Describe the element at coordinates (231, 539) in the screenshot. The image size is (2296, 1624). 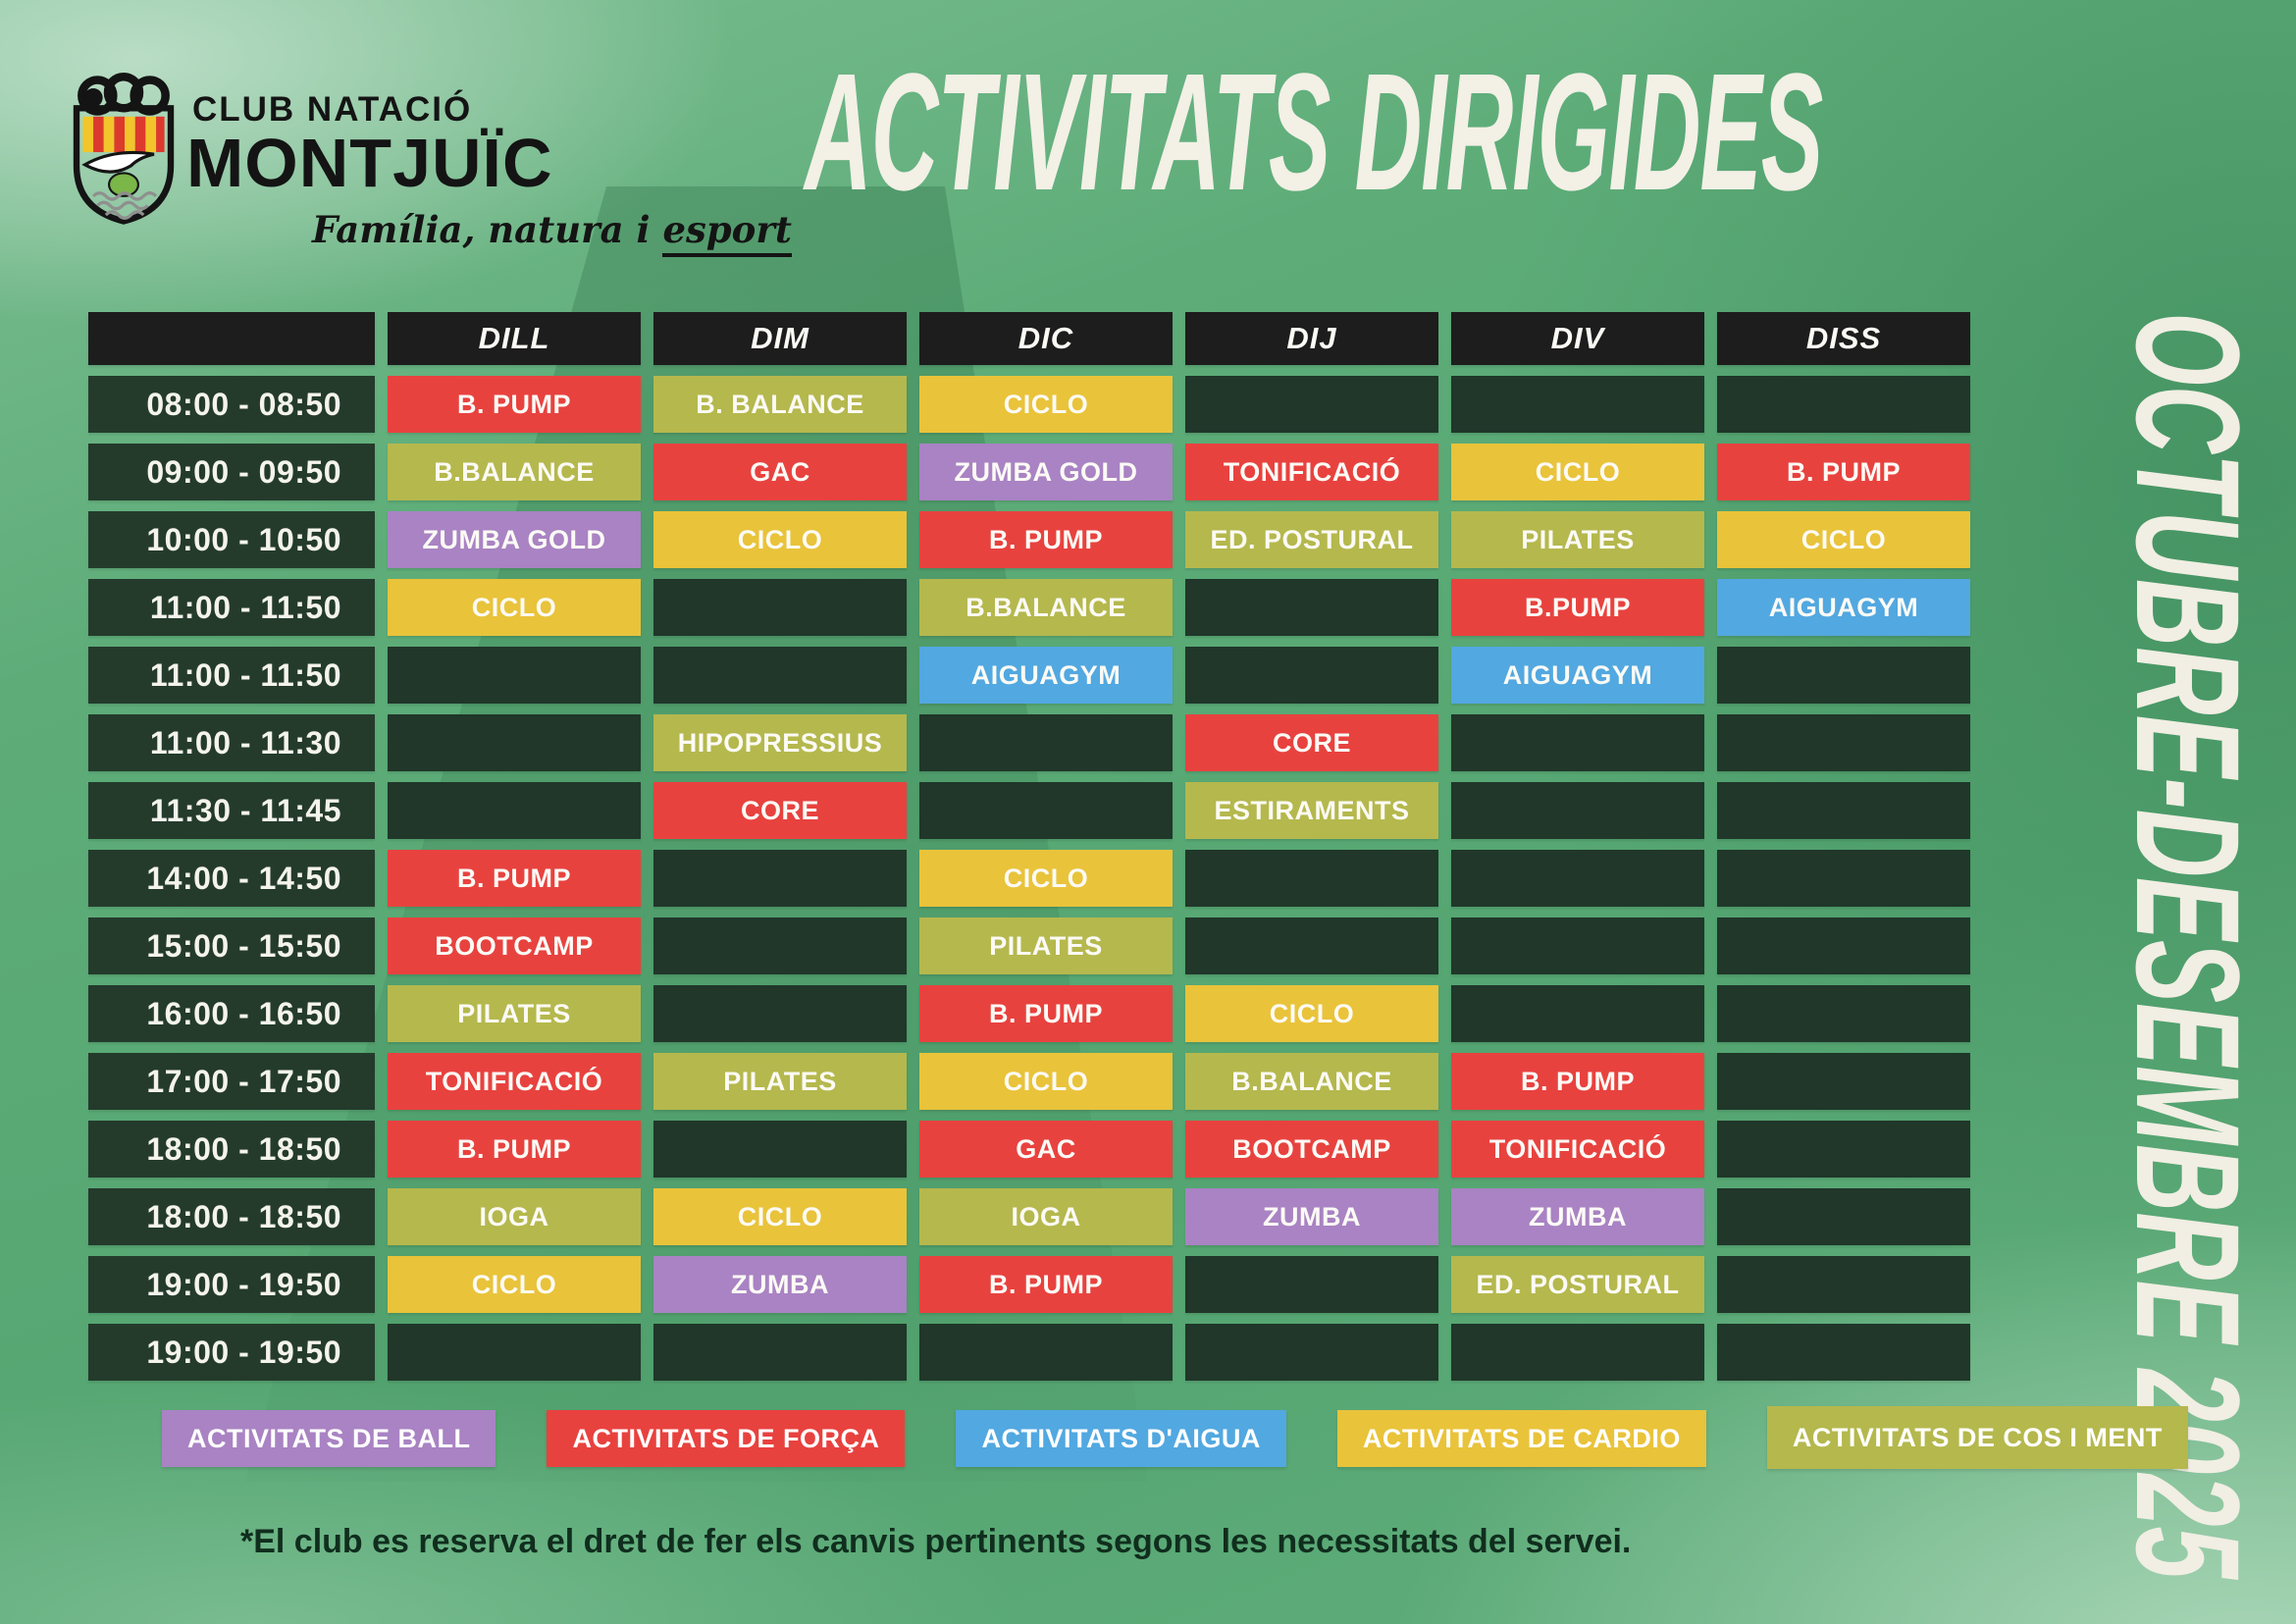
I see `time-slot: 10:00 - 10:50` at that location.